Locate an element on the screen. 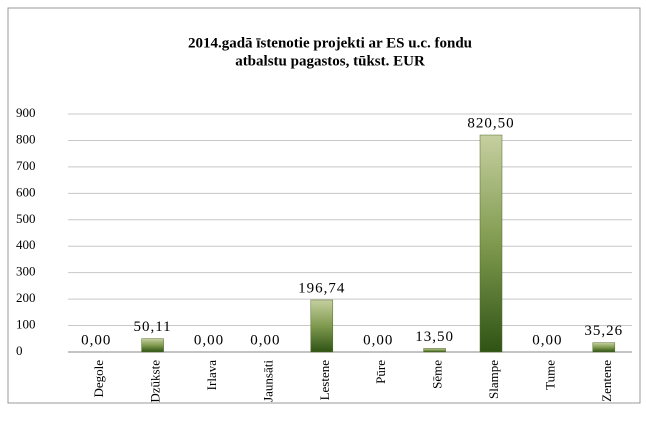 This screenshot has width=646, height=435. x-tick-label: Sēme is located at coordinates (437, 374).